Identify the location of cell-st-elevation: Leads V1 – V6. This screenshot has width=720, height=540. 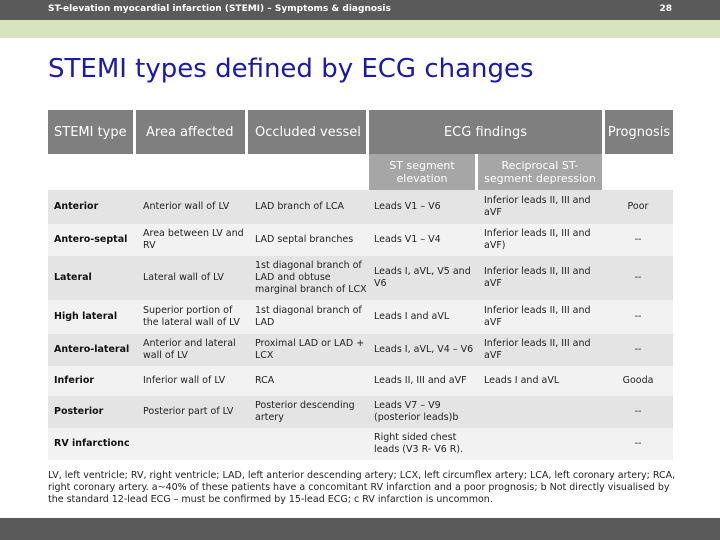
(407, 206).